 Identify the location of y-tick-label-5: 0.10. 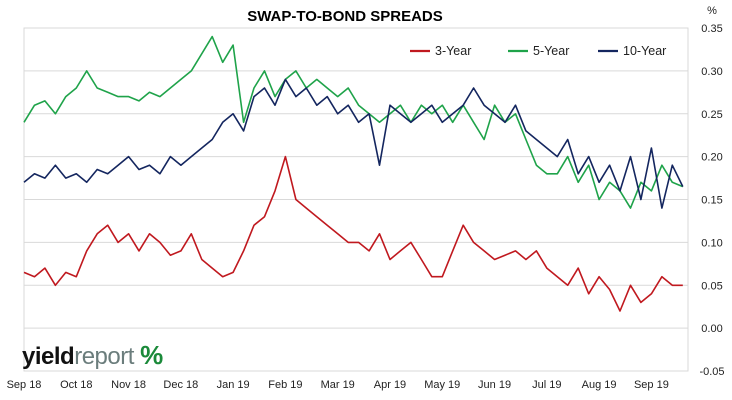
(711, 243).